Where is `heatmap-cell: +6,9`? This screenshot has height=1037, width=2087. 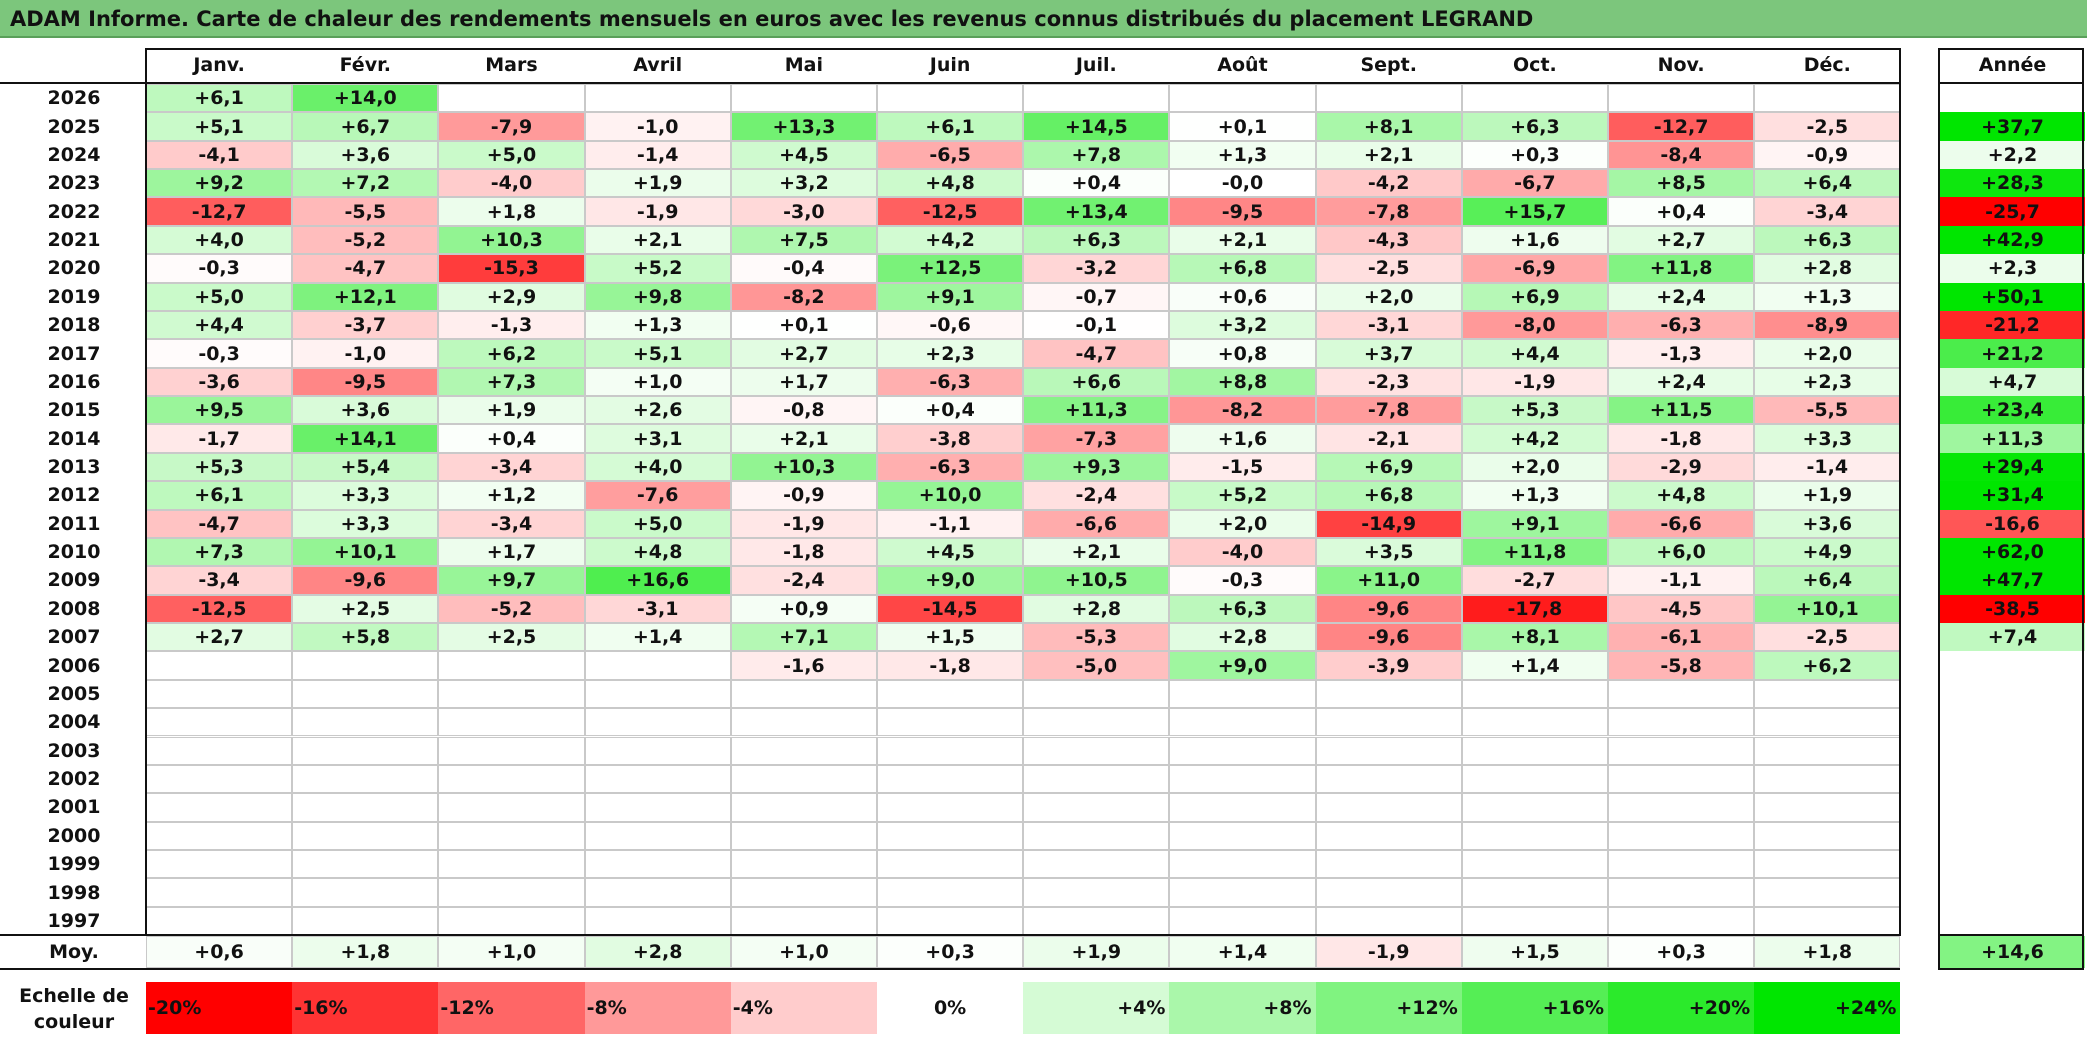
heatmap-cell: +6,9 is located at coordinates (1388, 467).